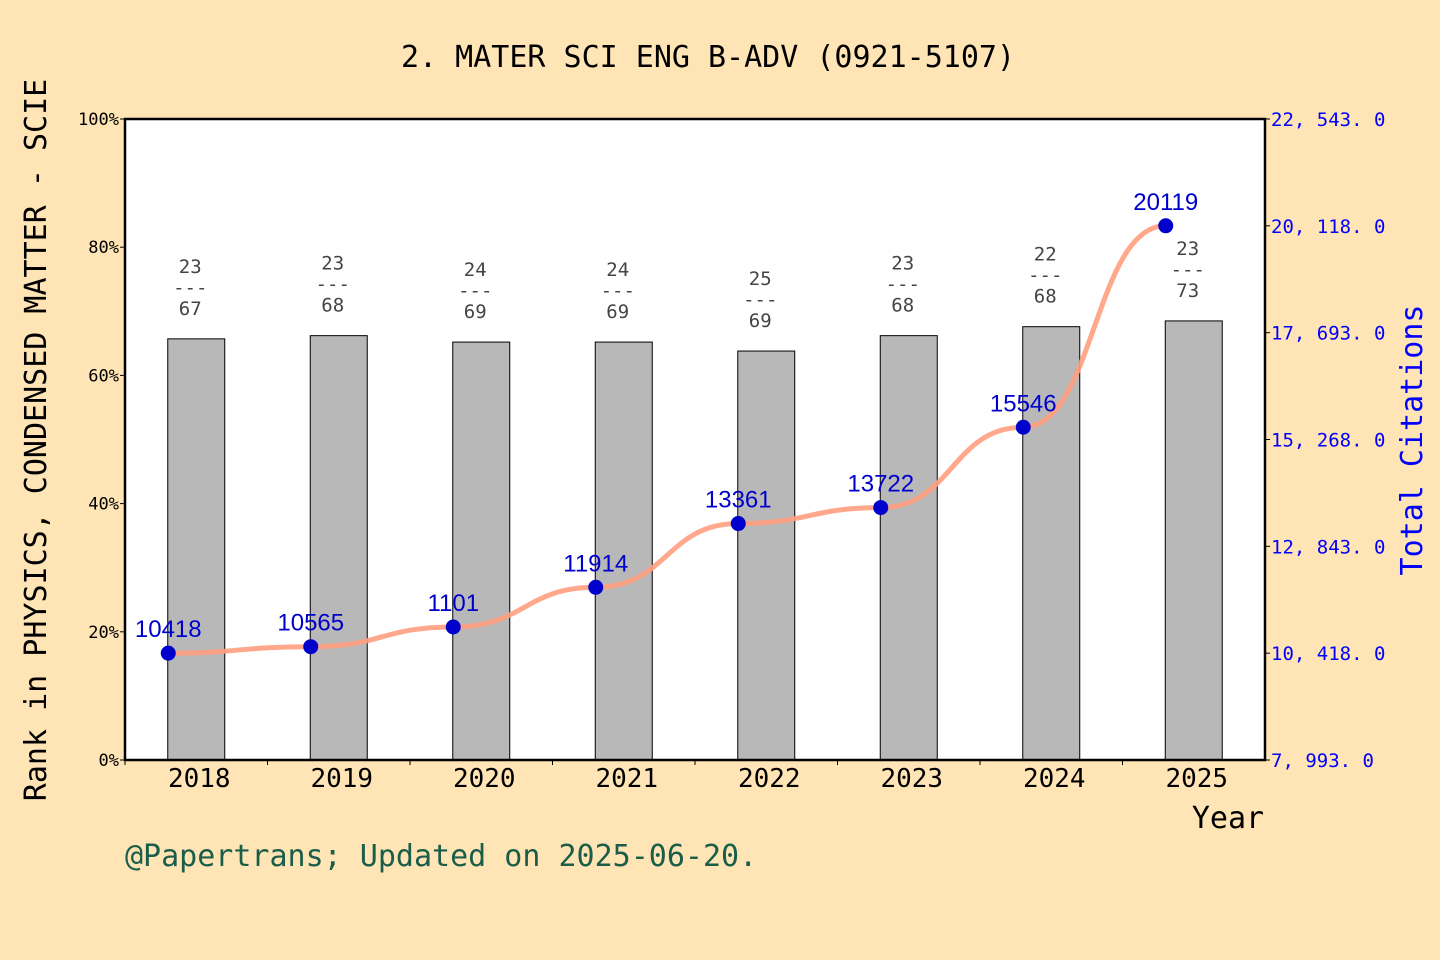 Image resolution: width=1440 pixels, height=960 pixels. What do you see at coordinates (1328, 441) in the screenshot?
I see `y-right-tick-label: 15, 268. 0` at bounding box center [1328, 441].